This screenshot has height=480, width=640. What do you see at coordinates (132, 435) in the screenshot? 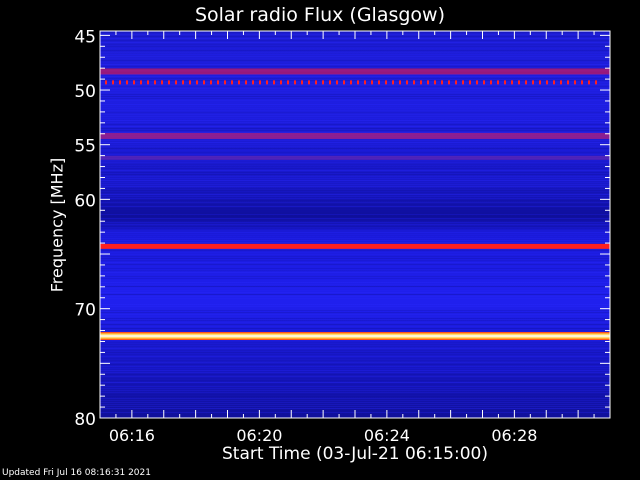
I see `x-tick-label: 06:16` at bounding box center [132, 435].